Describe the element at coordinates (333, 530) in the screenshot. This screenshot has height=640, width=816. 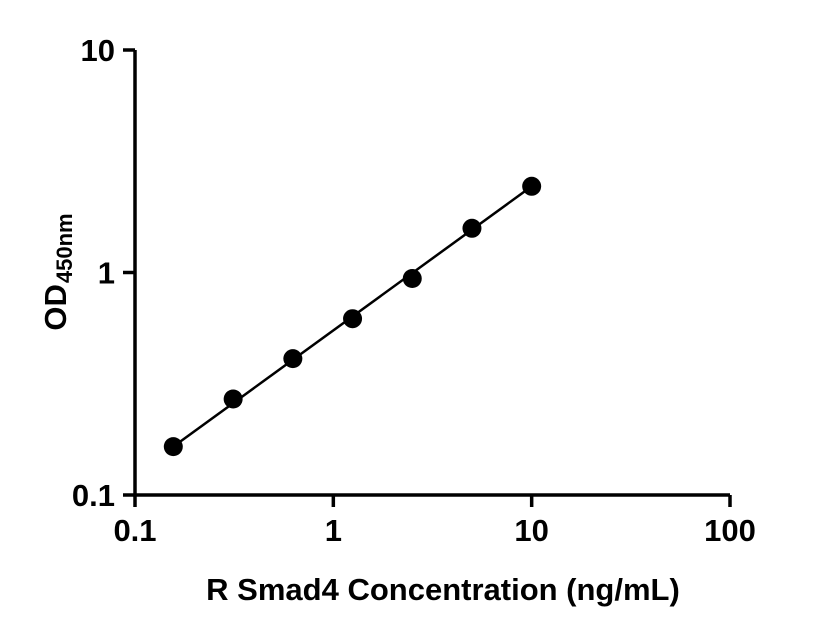
I see `x-axis-tick-label: 1` at that location.